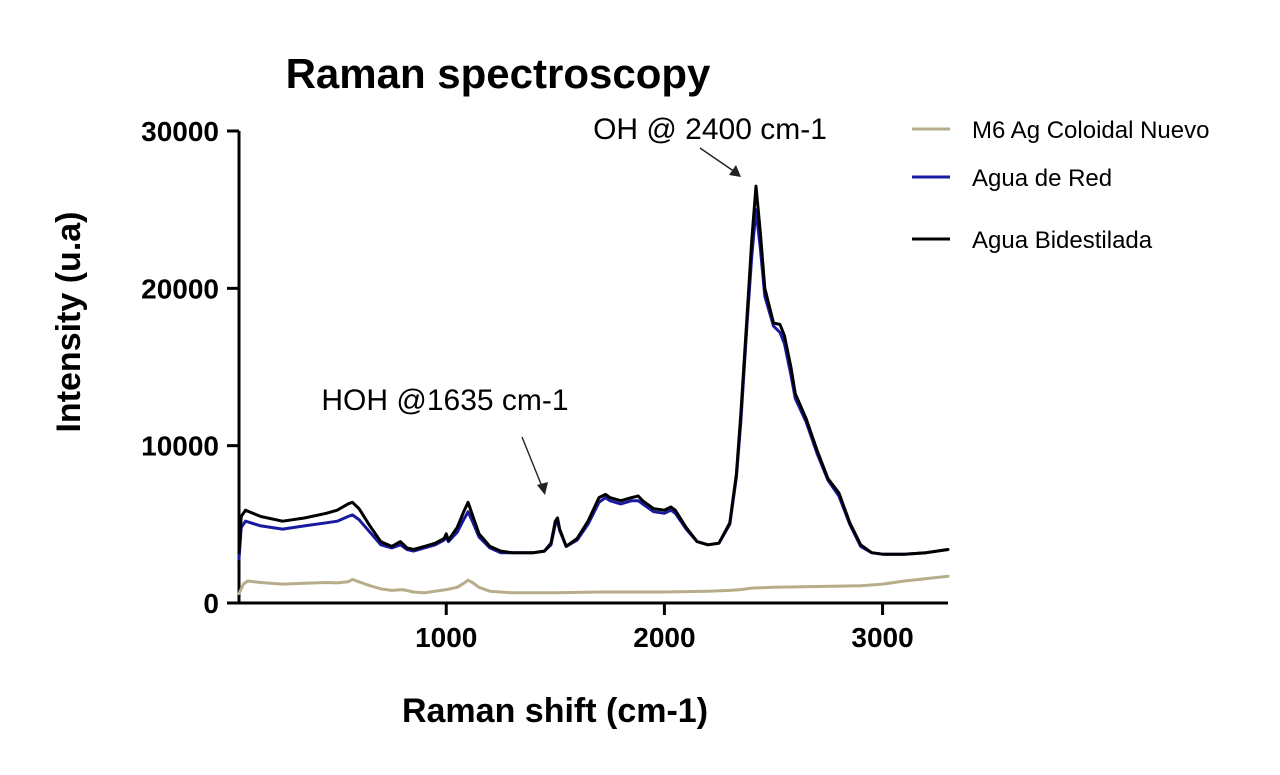  What do you see at coordinates (180, 288) in the screenshot?
I see `y-tick-label: 20000` at bounding box center [180, 288].